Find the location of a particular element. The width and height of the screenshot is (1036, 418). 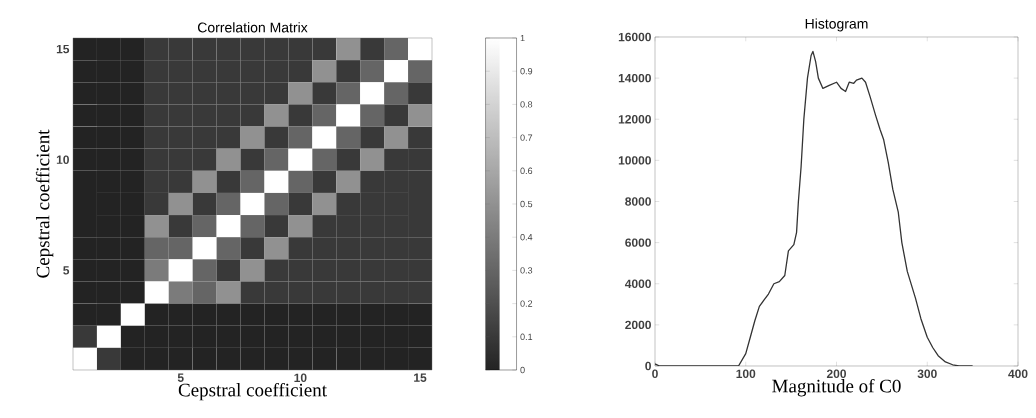

chart-title: Histogram is located at coordinates (836, 25).